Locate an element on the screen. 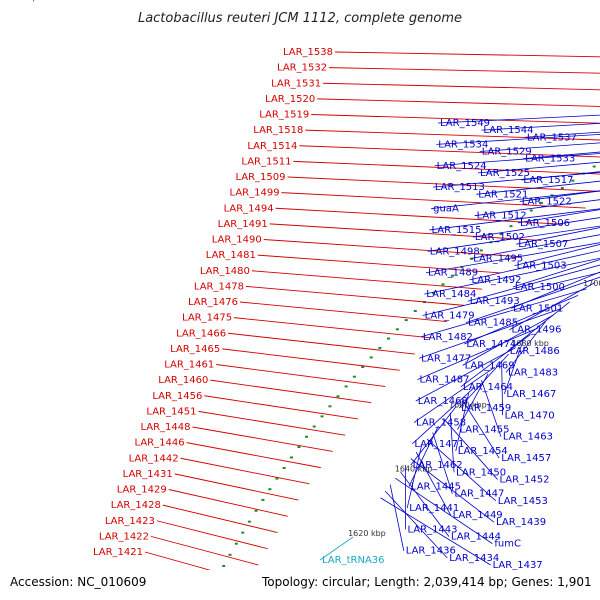 Image resolution: width=600 pixels, height=600 pixels. forward-gene-label: LAR_1491 is located at coordinates (243, 224).